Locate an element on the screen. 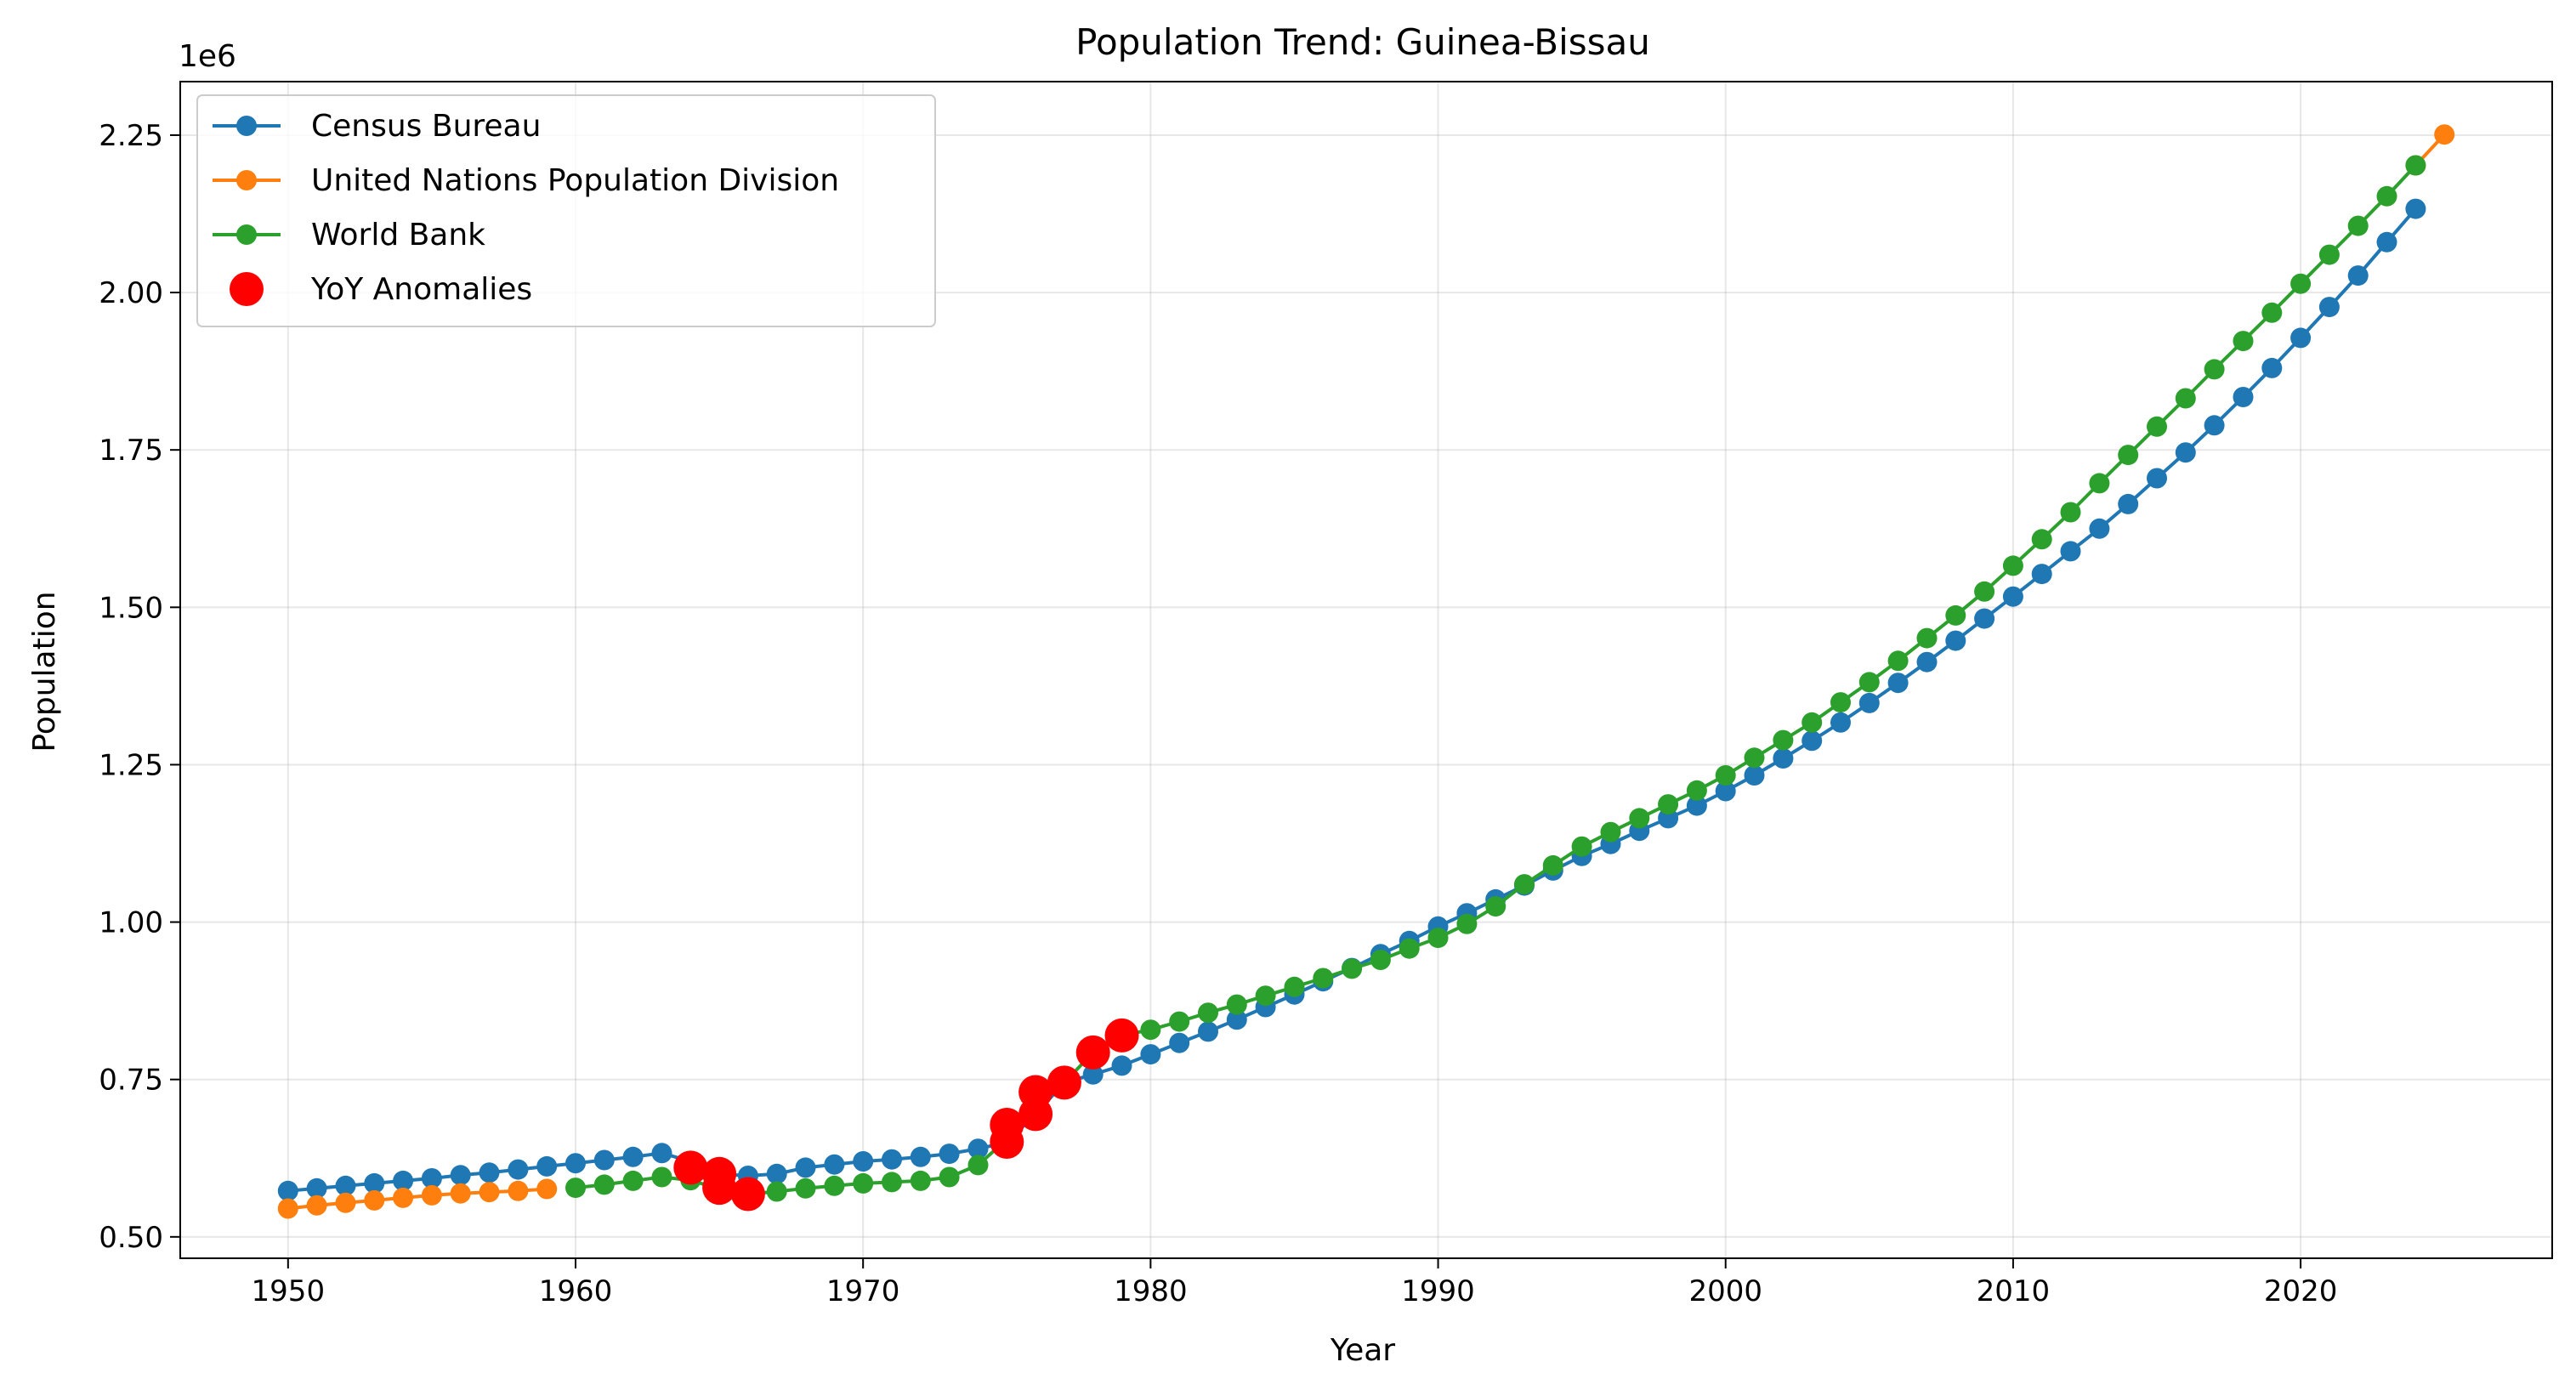 The height and width of the screenshot is (1396, 2576). legend-entry-label: YoY Anomalies is located at coordinates (421, 289).